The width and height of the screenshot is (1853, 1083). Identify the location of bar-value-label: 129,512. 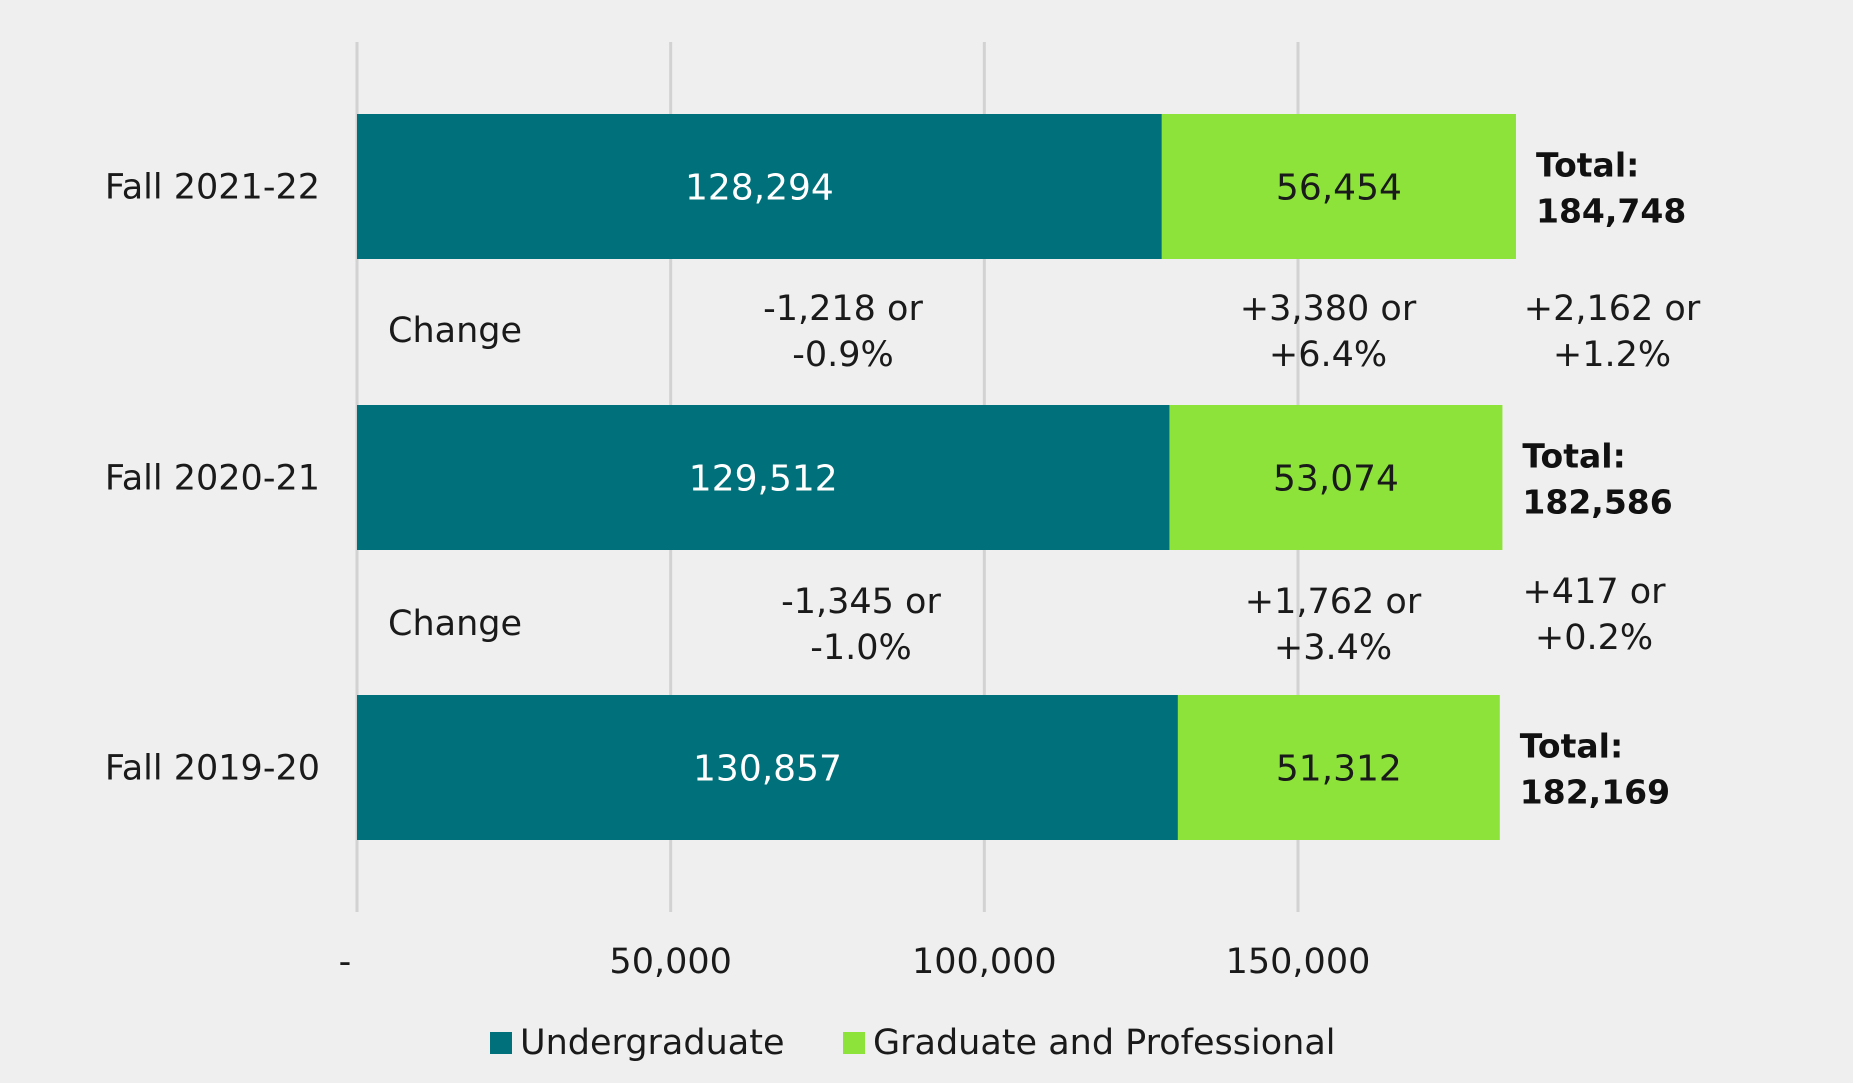
(763, 479).